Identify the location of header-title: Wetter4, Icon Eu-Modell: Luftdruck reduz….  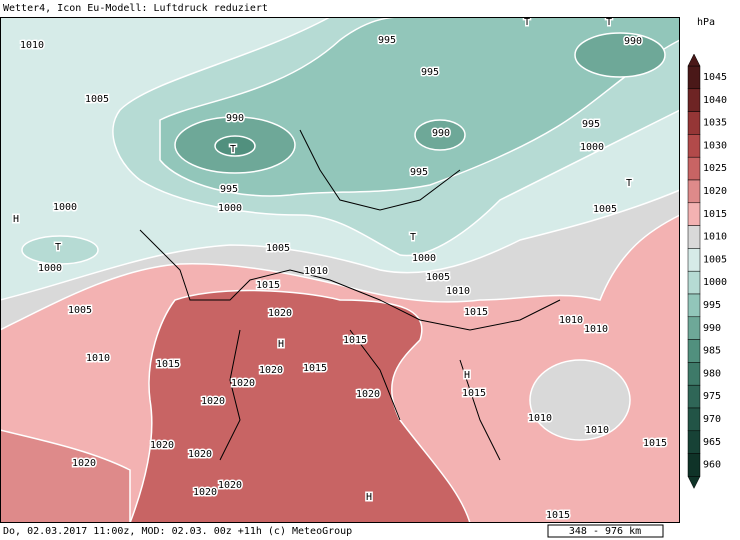
(135, 8).